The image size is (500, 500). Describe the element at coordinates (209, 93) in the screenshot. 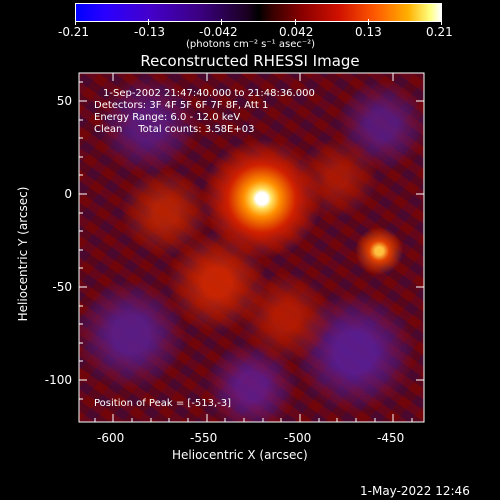

I see `info-line-time: 1-Sep-2002 21:47:40.000 to 21:48:36.000` at that location.